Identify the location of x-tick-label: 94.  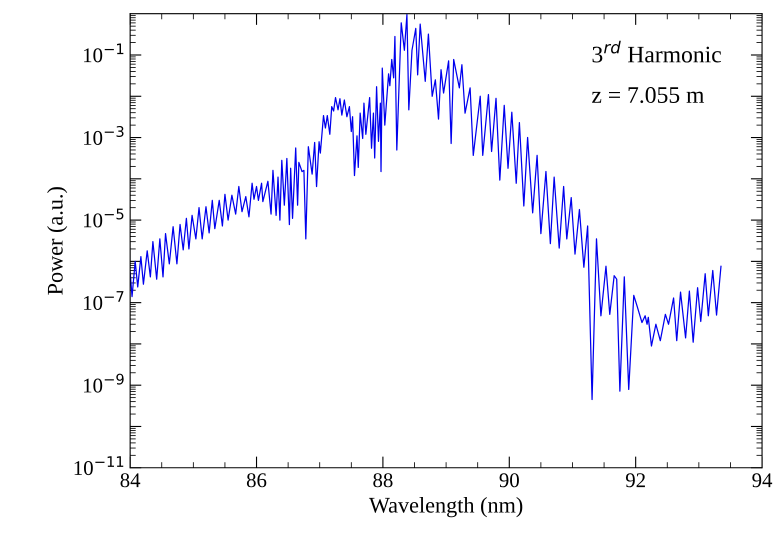
(762, 480).